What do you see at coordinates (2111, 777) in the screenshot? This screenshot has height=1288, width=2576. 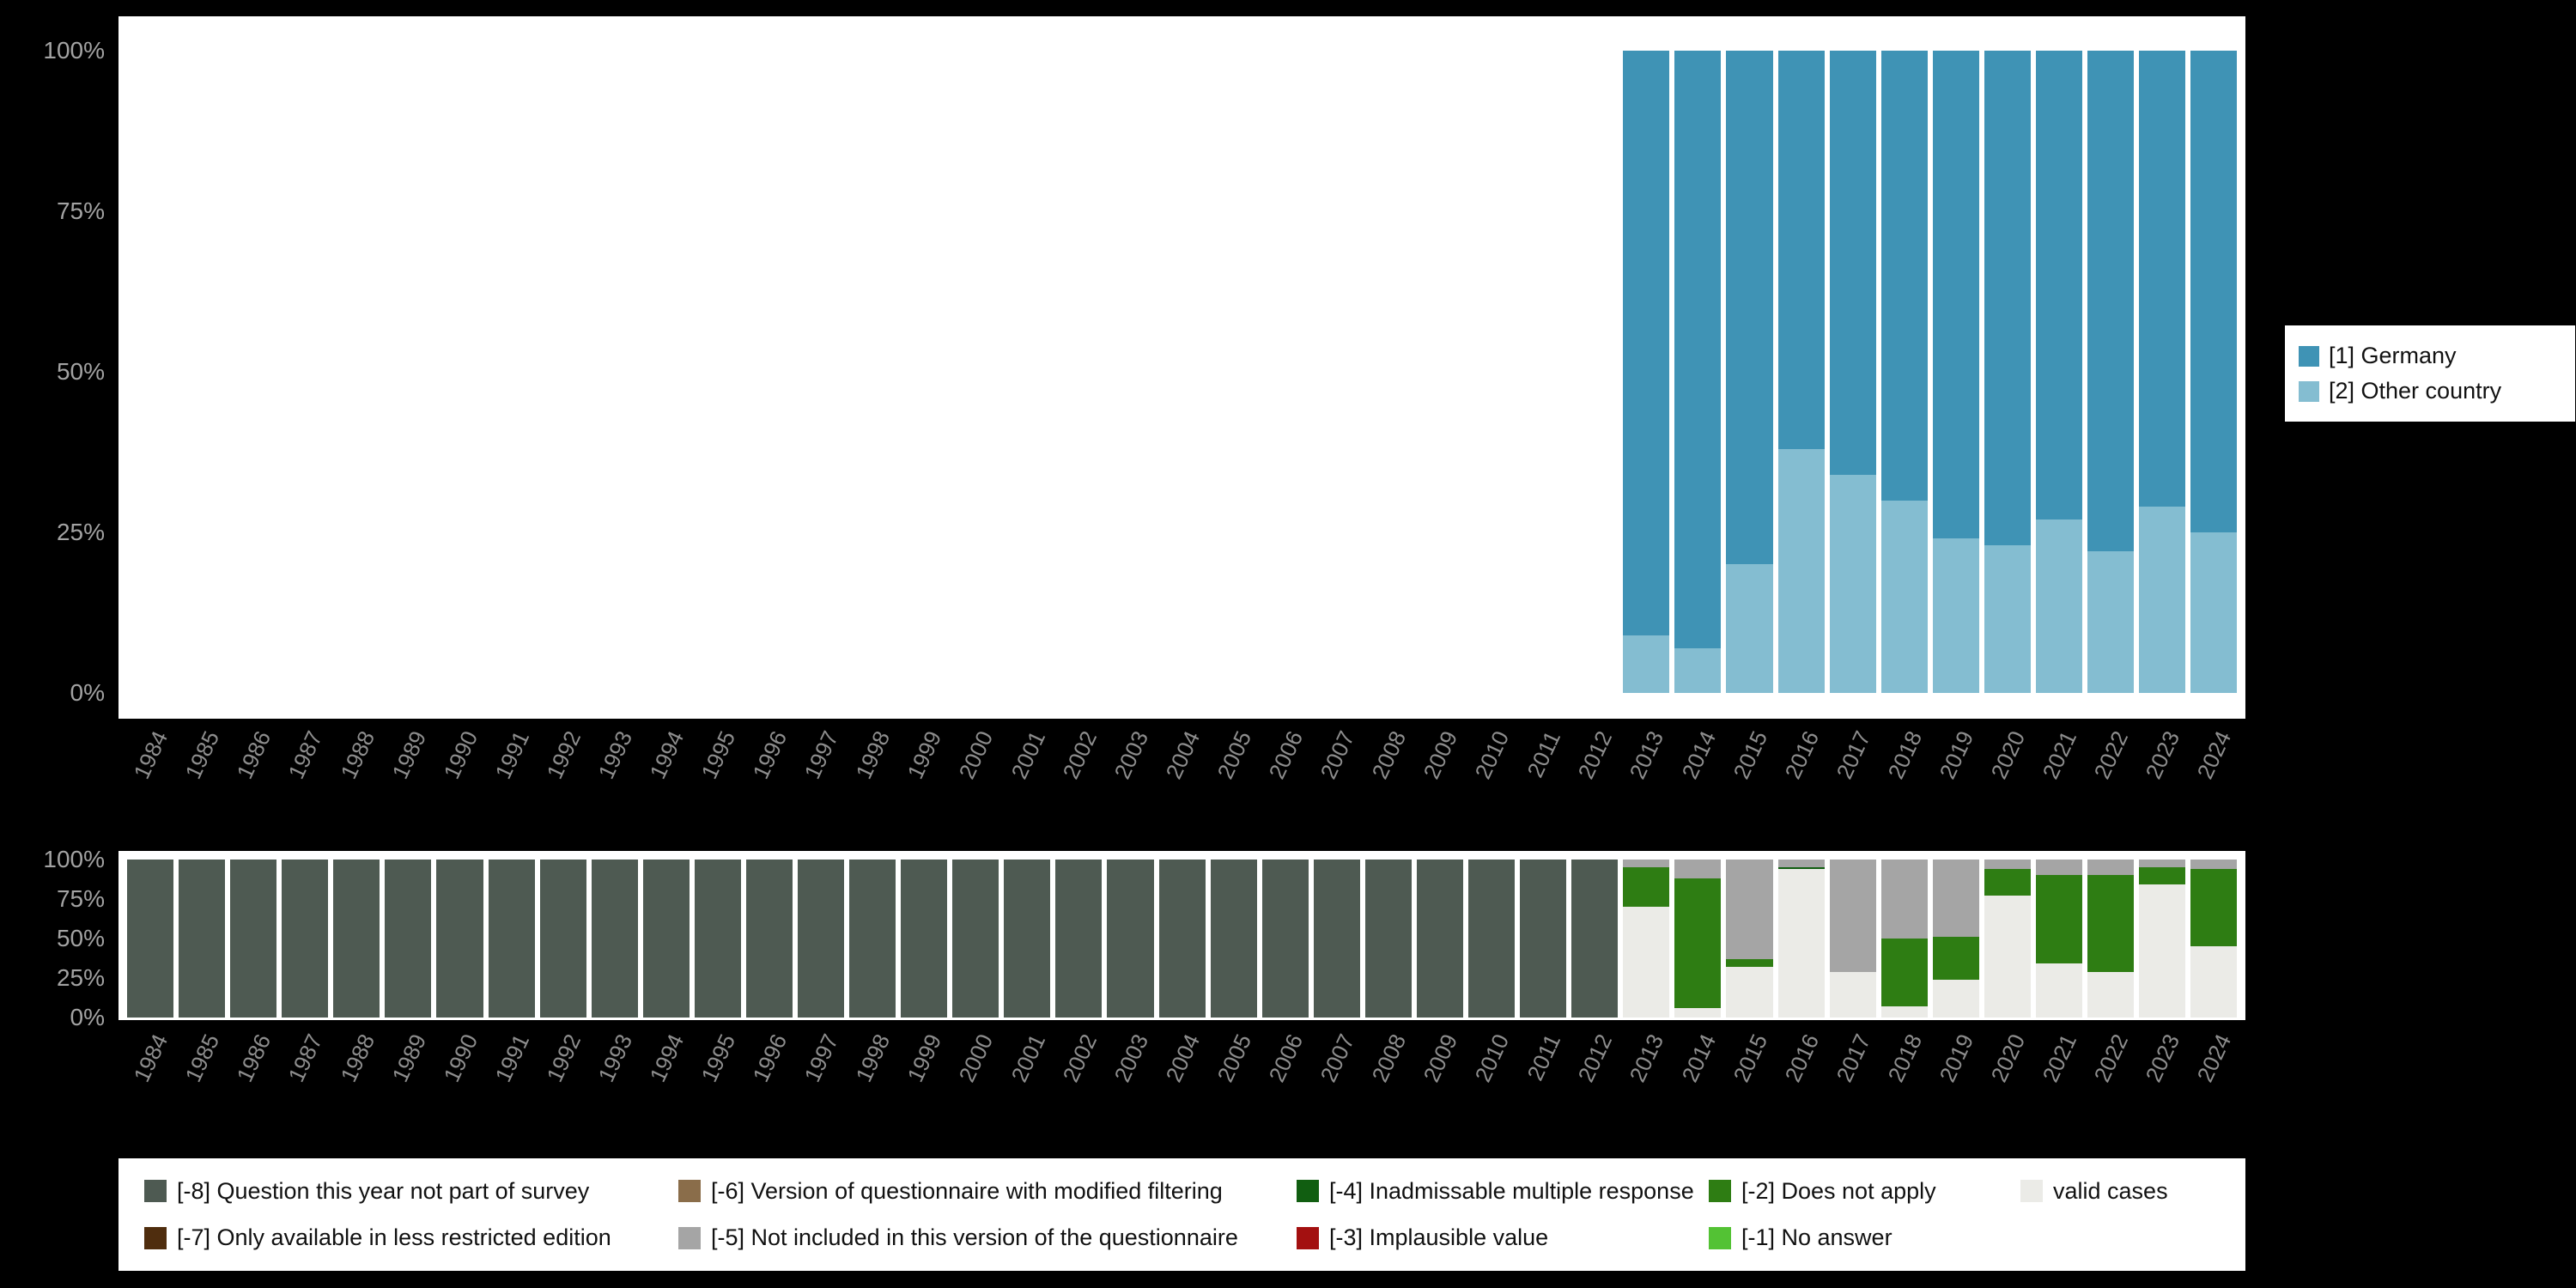 I see `year-slot: 2022` at bounding box center [2111, 777].